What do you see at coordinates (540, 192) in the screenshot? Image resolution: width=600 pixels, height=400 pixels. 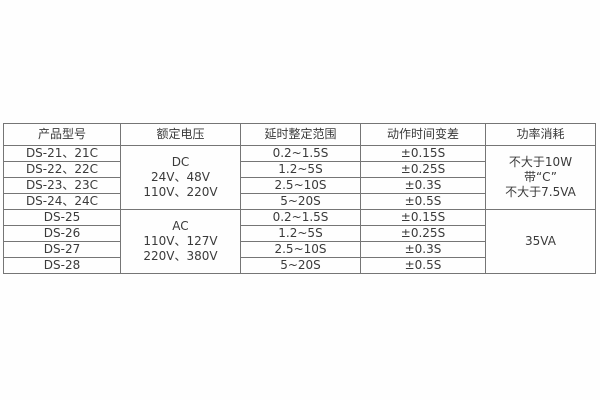 I see `power-line: 不大于7.5VA` at bounding box center [540, 192].